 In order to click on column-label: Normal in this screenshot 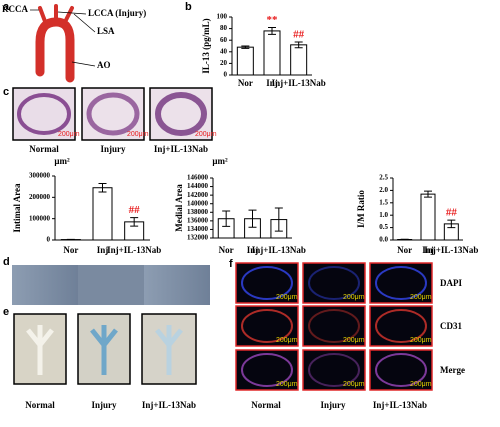, I will do `click(266, 405)`.